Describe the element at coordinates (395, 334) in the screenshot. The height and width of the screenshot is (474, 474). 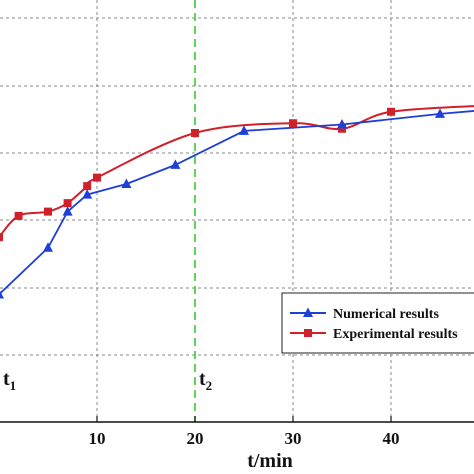
I see `legend-entry: Experimental results` at that location.